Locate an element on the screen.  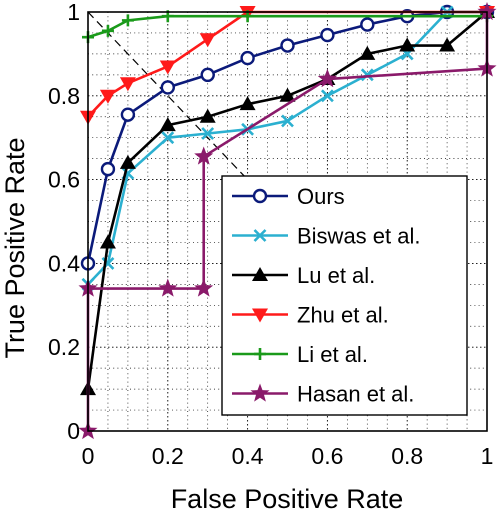
x-tick-labels: 0 0.2 0.4 0.6 0.8 1 is located at coordinates (288, 456).